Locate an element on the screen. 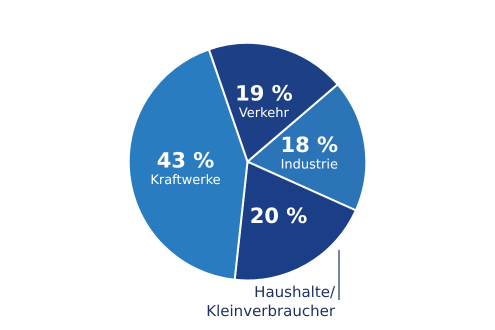 The height and width of the screenshot is (330, 495). data-label: 19 % is located at coordinates (264, 93).